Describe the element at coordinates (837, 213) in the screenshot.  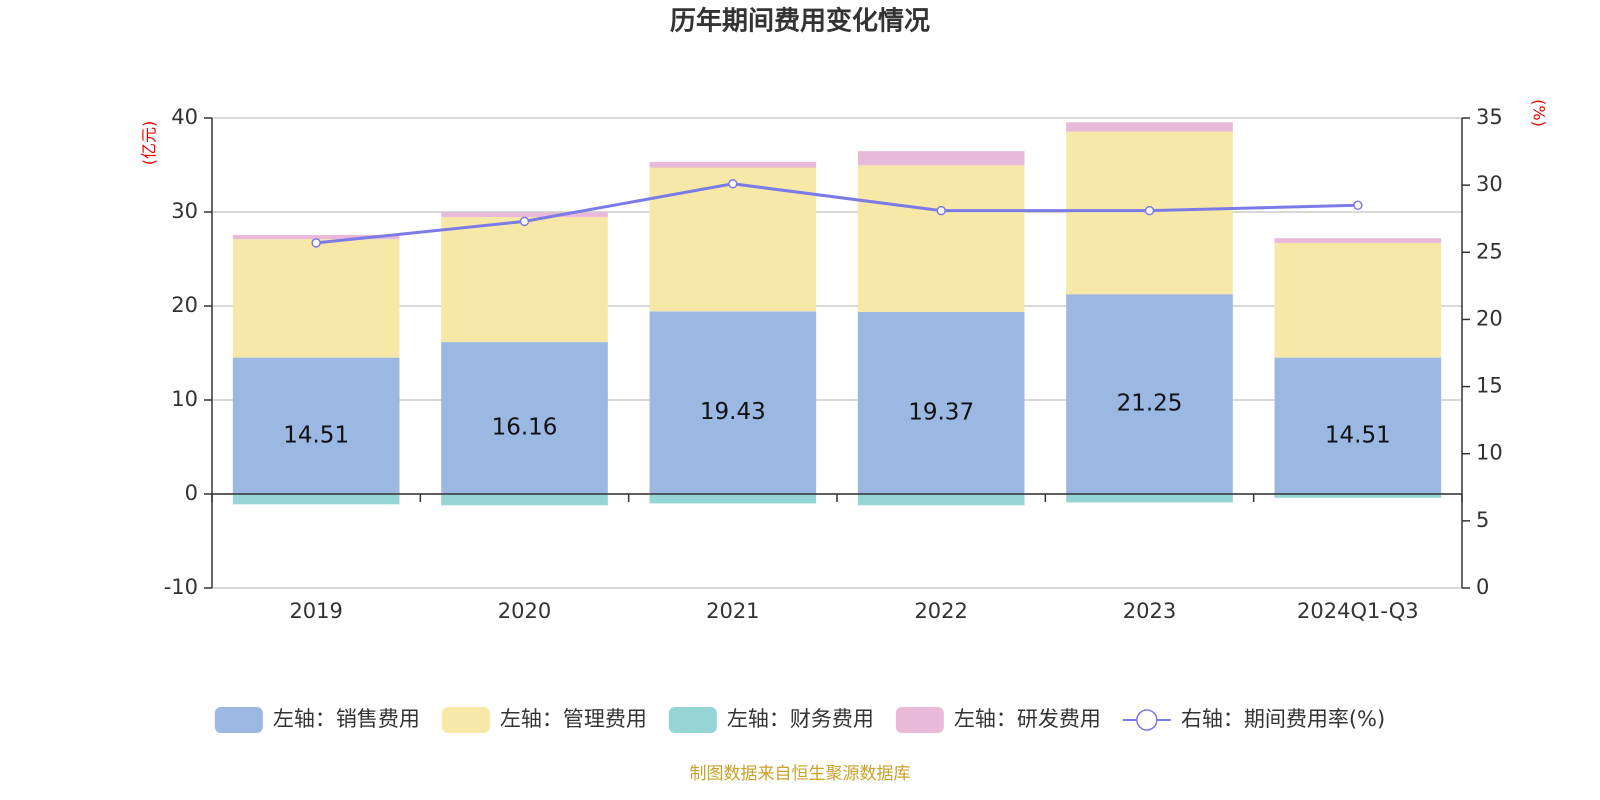
I see `line` at that location.